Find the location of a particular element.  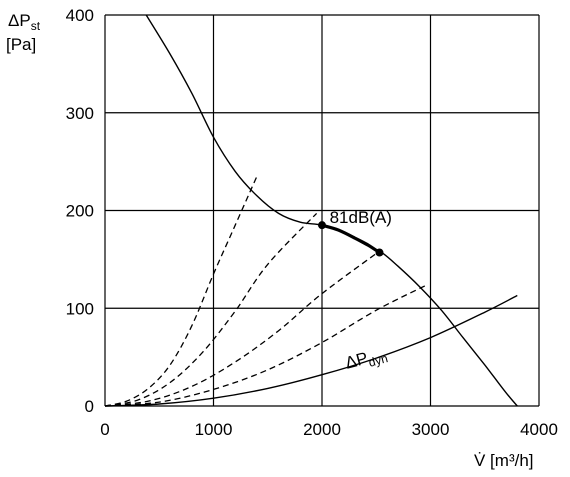

x-tick-label: 4000 is located at coordinates (539, 429).